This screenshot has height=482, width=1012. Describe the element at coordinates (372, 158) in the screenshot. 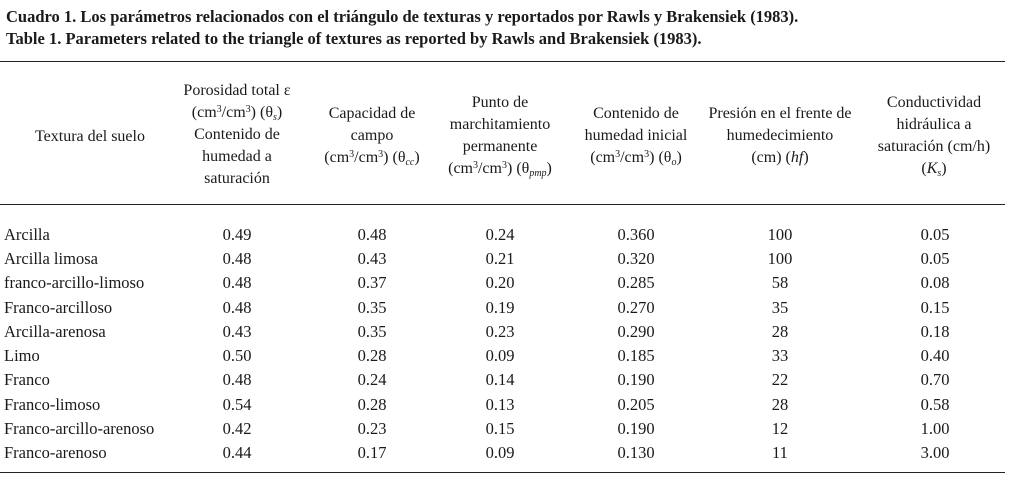

I see `header-field-capacity-units: (cm3/cm3) (θcc)` at that location.